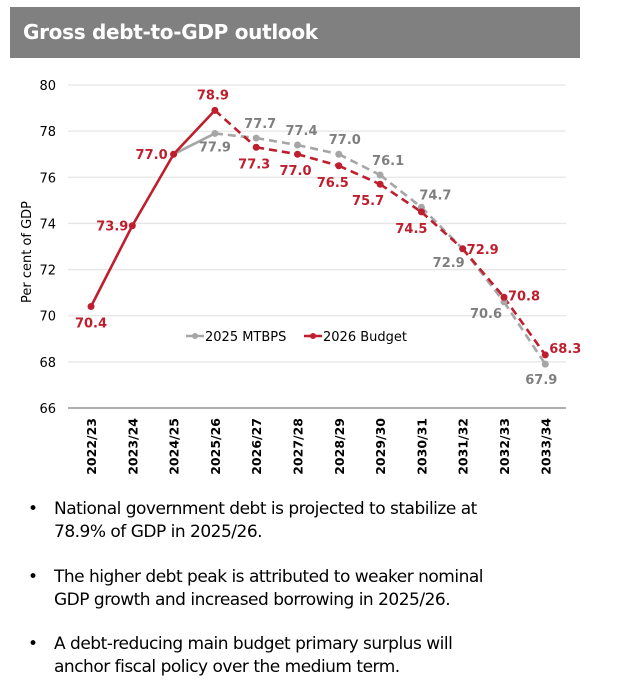  Describe the element at coordinates (132, 446) in the screenshot. I see `x-tick-label: 2023/24` at that location.